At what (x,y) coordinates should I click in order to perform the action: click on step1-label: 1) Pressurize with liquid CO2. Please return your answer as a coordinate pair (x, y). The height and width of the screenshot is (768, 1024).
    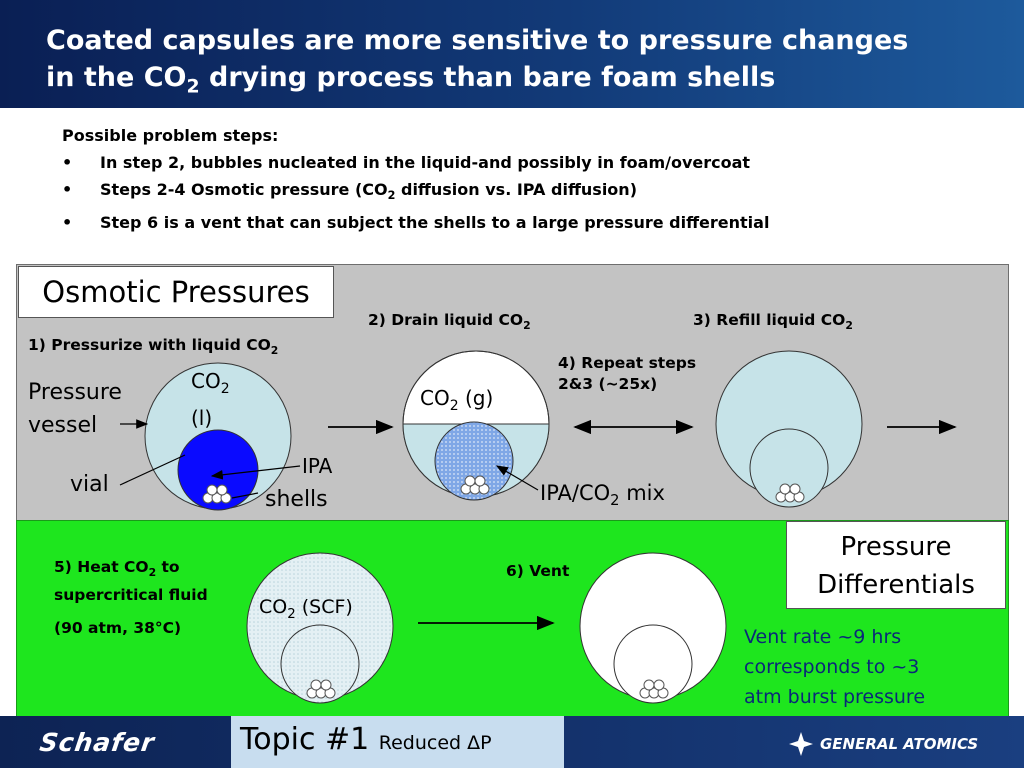
    Looking at the image, I should click on (153, 347).